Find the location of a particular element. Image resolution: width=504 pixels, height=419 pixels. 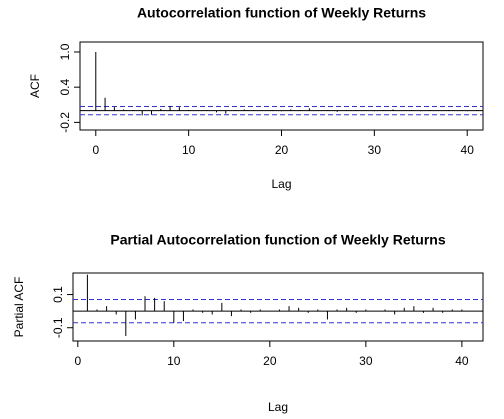

y-axis-label: ACF is located at coordinates (35, 86).